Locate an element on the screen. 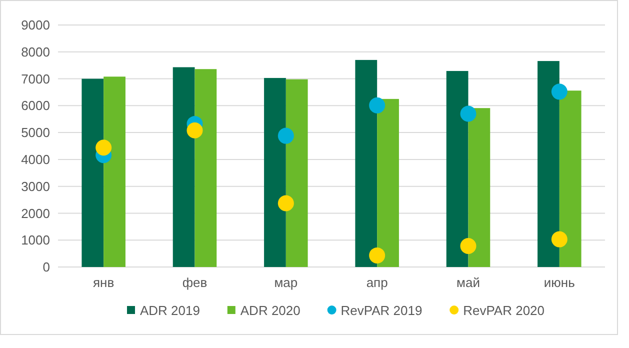  y-tick-label: 2000 is located at coordinates (35, 213).